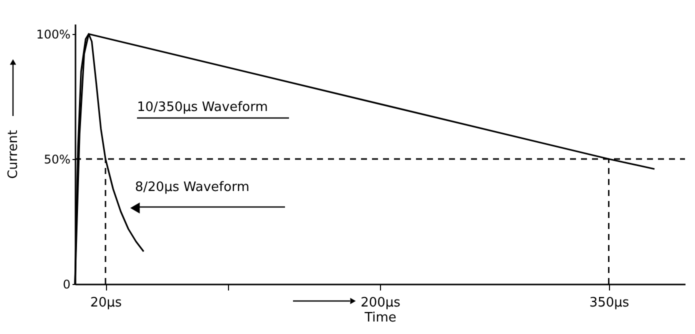 Image resolution: width=695 pixels, height=334 pixels. I want to click on y-tick-label: 50%, so click(57, 159).